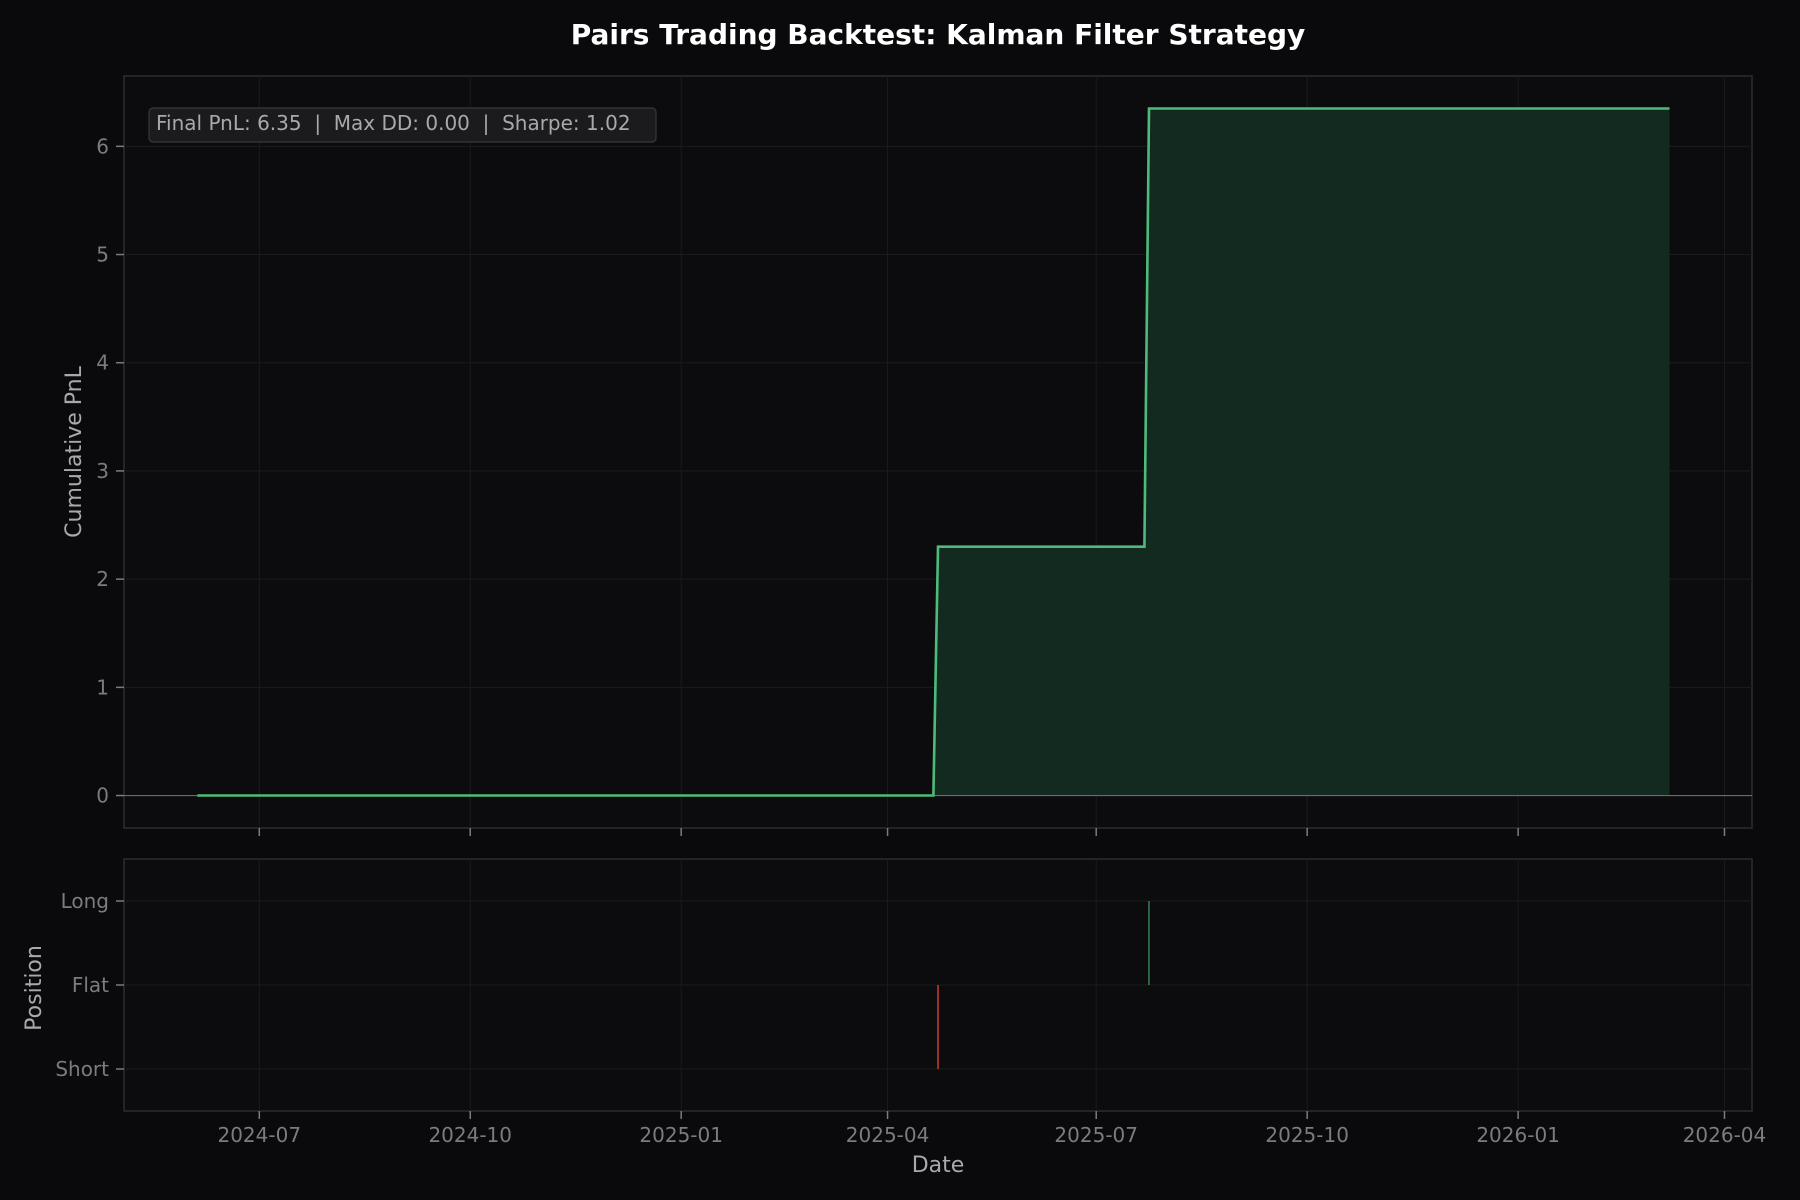  I want to click on x-tick-label: 2024-07, so click(259, 1135).